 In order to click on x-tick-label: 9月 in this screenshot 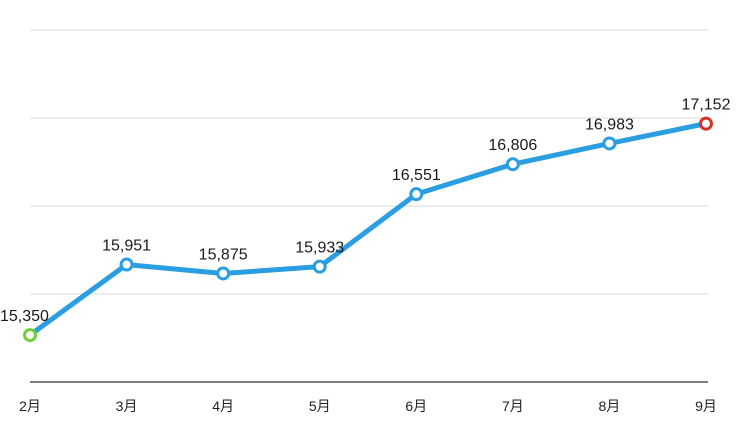, I will do `click(706, 406)`.